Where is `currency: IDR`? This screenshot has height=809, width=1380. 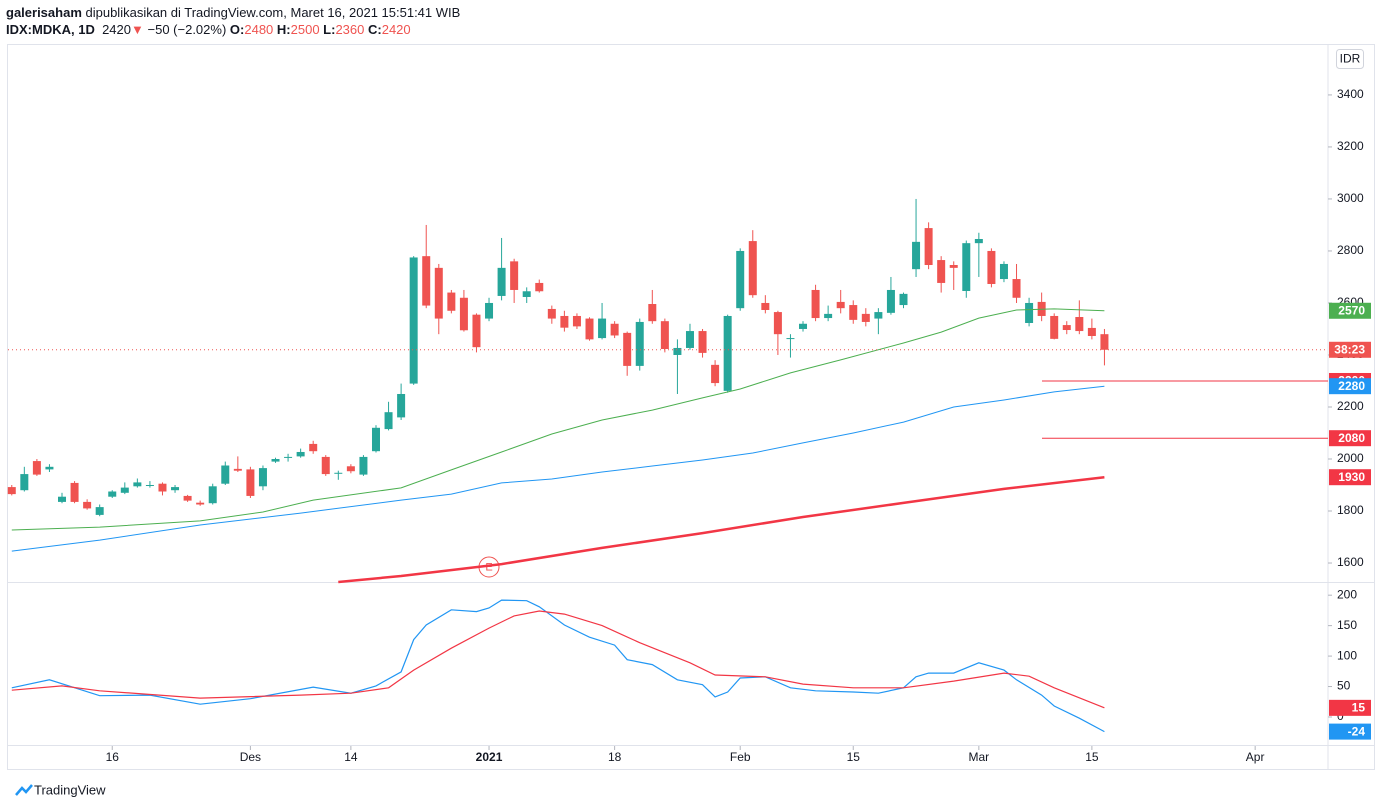 currency: IDR is located at coordinates (1350, 59).